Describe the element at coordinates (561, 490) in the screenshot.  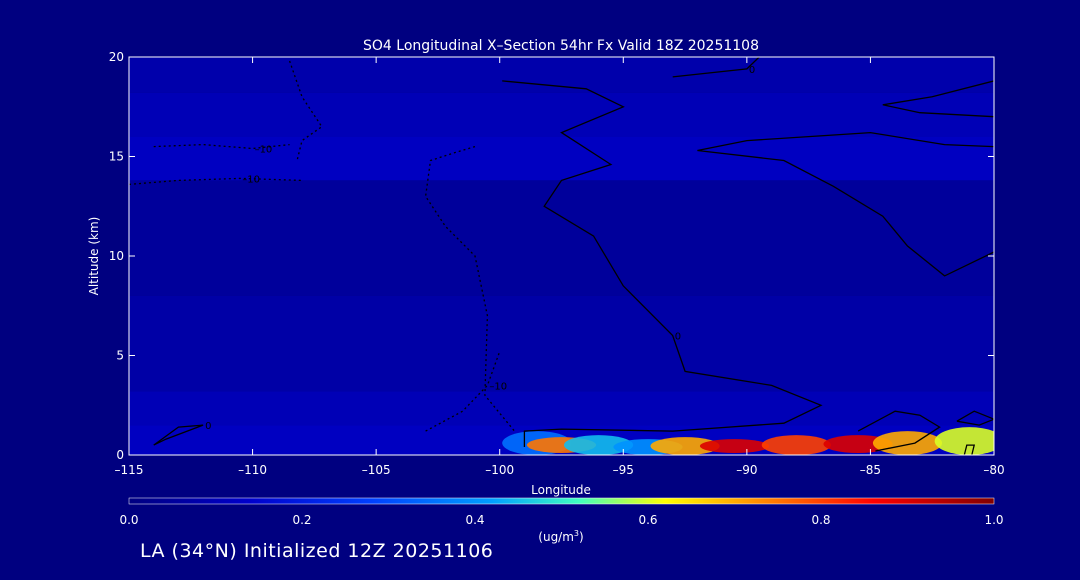
I see `x-axis-label: Longitude` at that location.